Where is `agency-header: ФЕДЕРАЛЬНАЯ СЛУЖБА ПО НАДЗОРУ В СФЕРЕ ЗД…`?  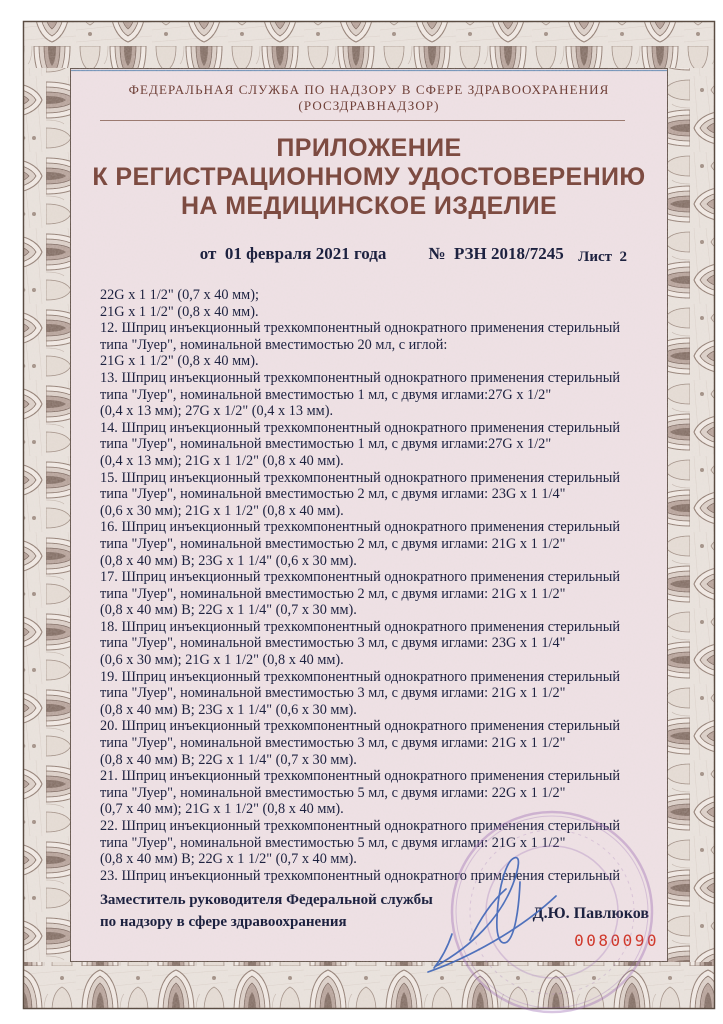 agency-header: ФЕДЕРАЛЬНАЯ СЛУЖБА ПО НАДЗОРУ В СФЕРЕ ЗД… is located at coordinates (369, 98).